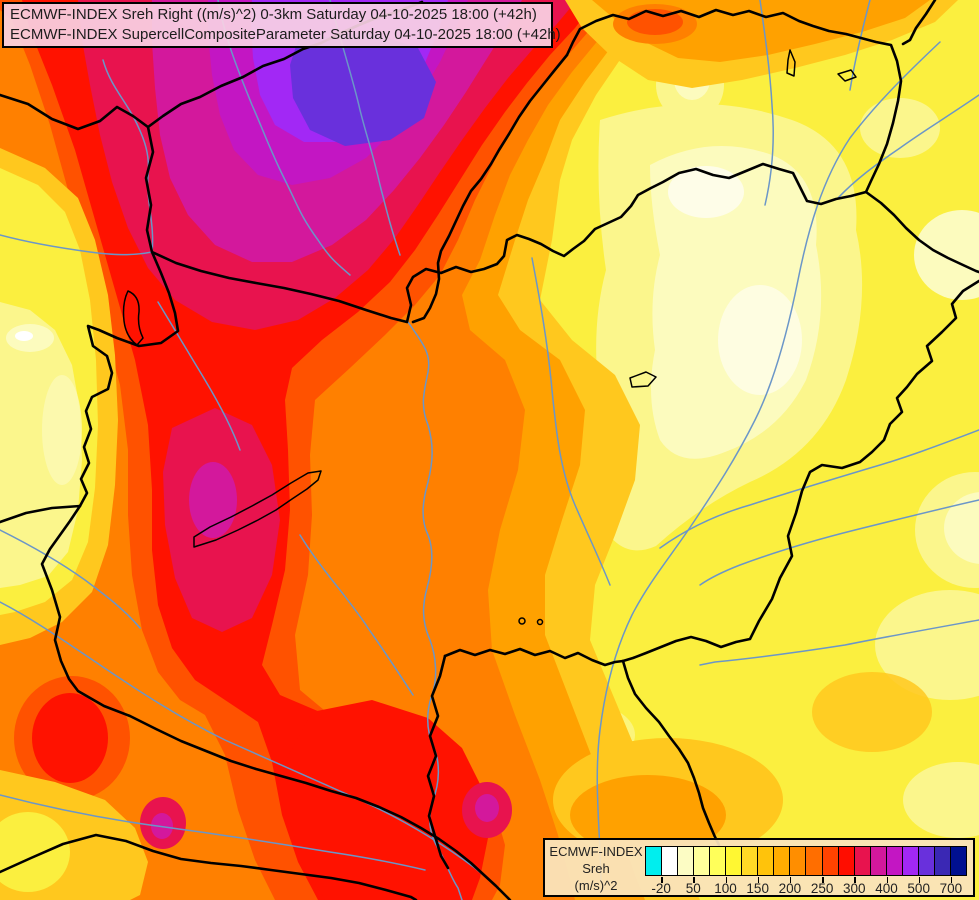 Image resolution: width=979 pixels, height=900 pixels. Describe the element at coordinates (24, 336) in the screenshot. I see `field-white-left` at that location.